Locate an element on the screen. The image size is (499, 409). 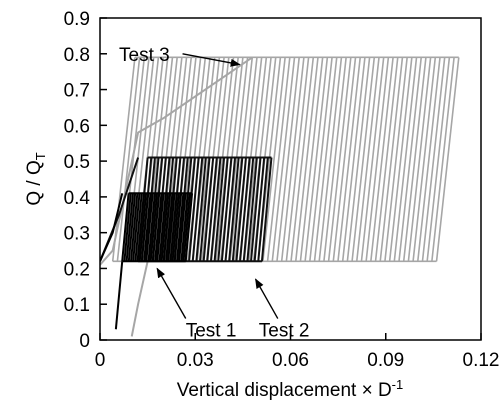
y-tick-label: 0.8 is located at coordinates (77, 55).